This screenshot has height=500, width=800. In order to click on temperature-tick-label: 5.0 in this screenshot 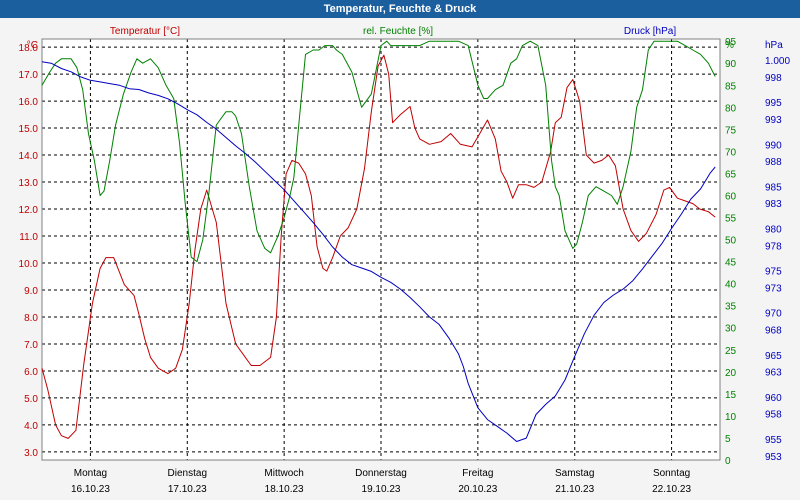, I will do `click(31, 399)`.